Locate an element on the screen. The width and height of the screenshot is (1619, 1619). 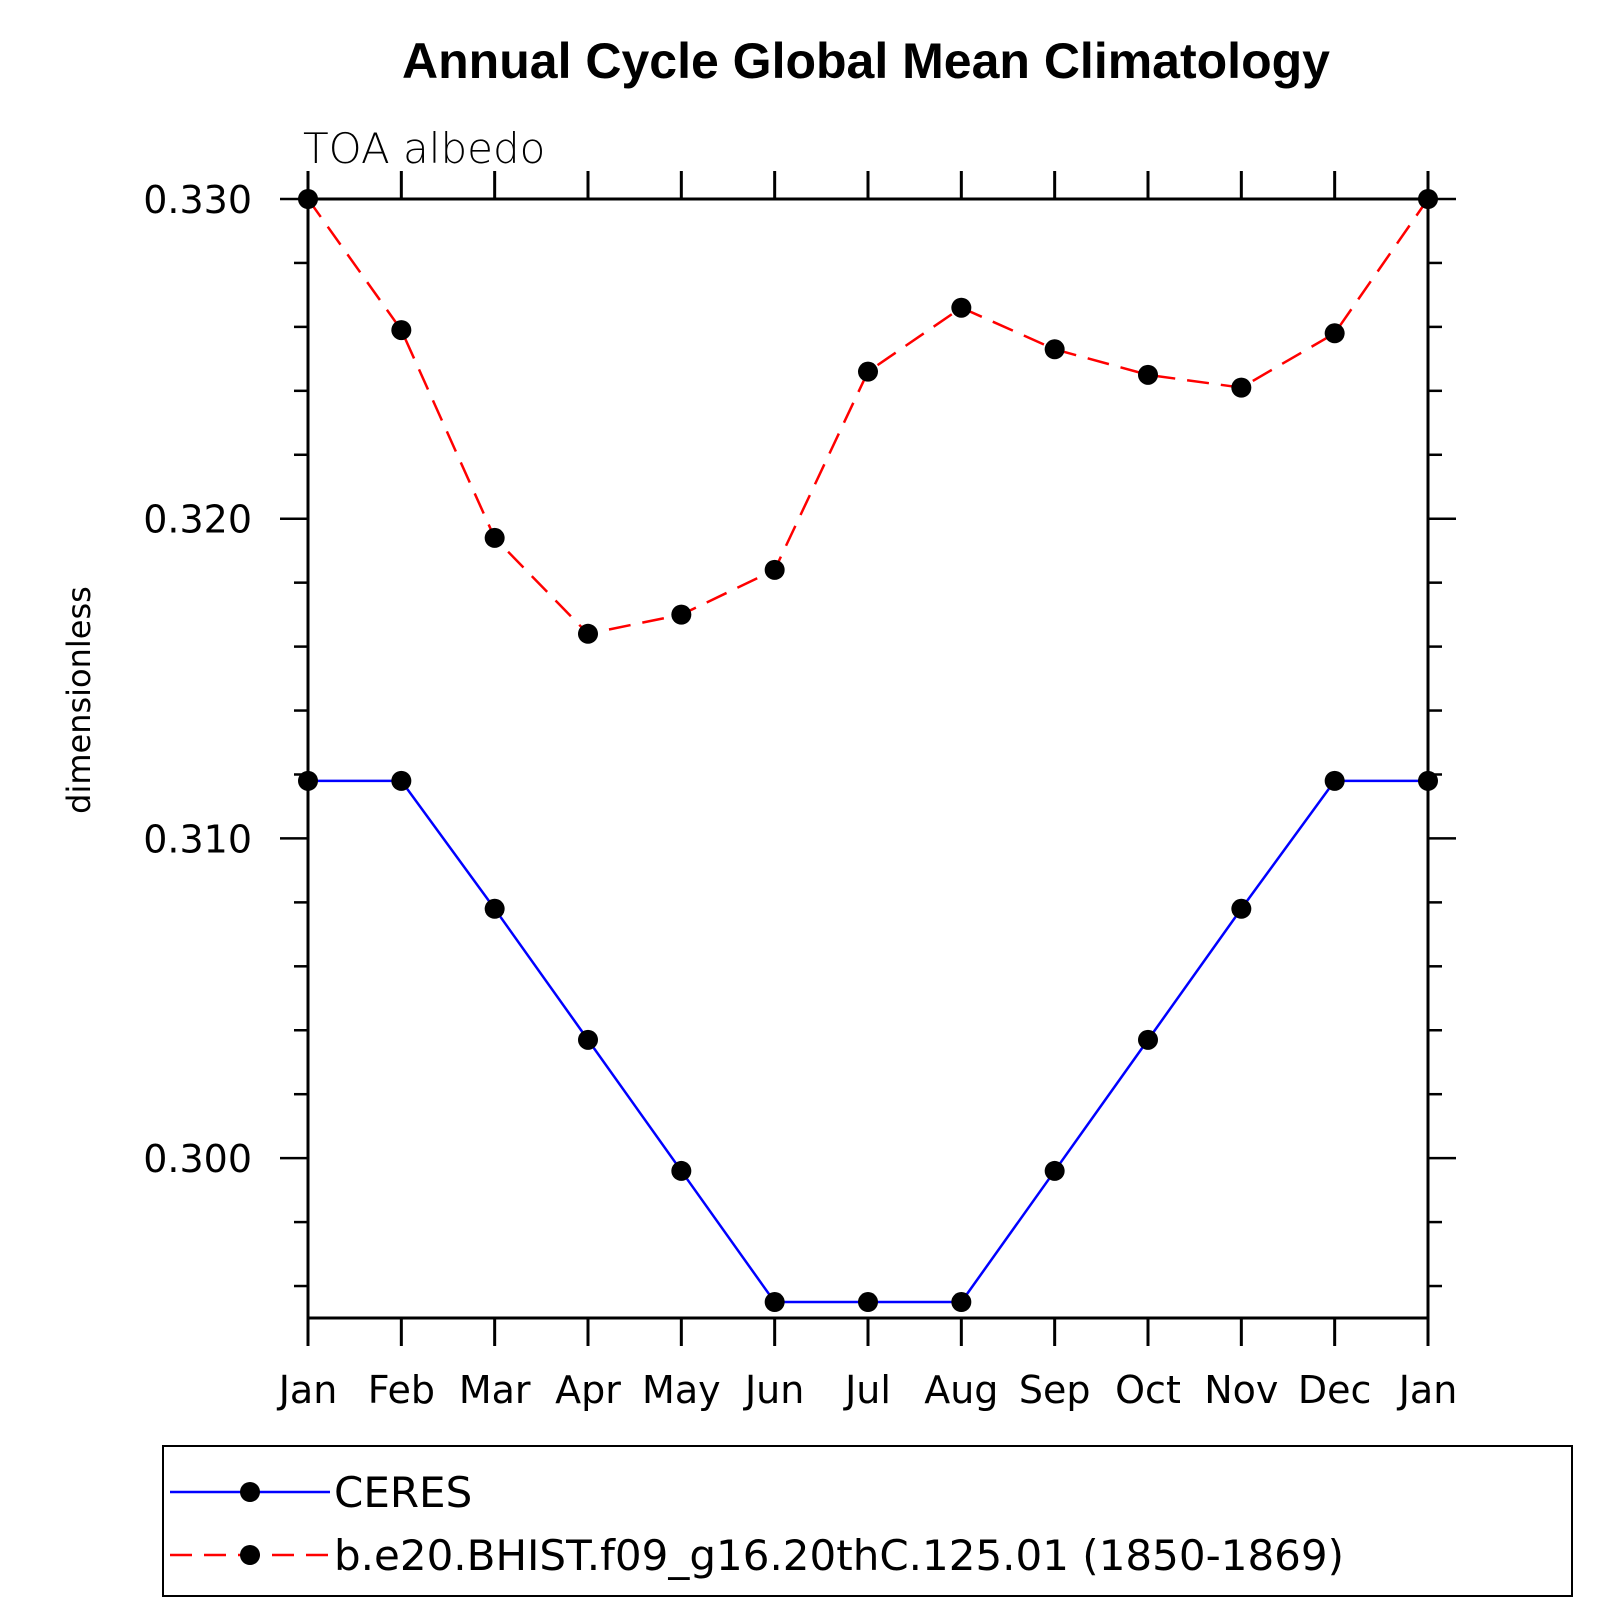
x-tick-label: Sep is located at coordinates (1055, 1390).